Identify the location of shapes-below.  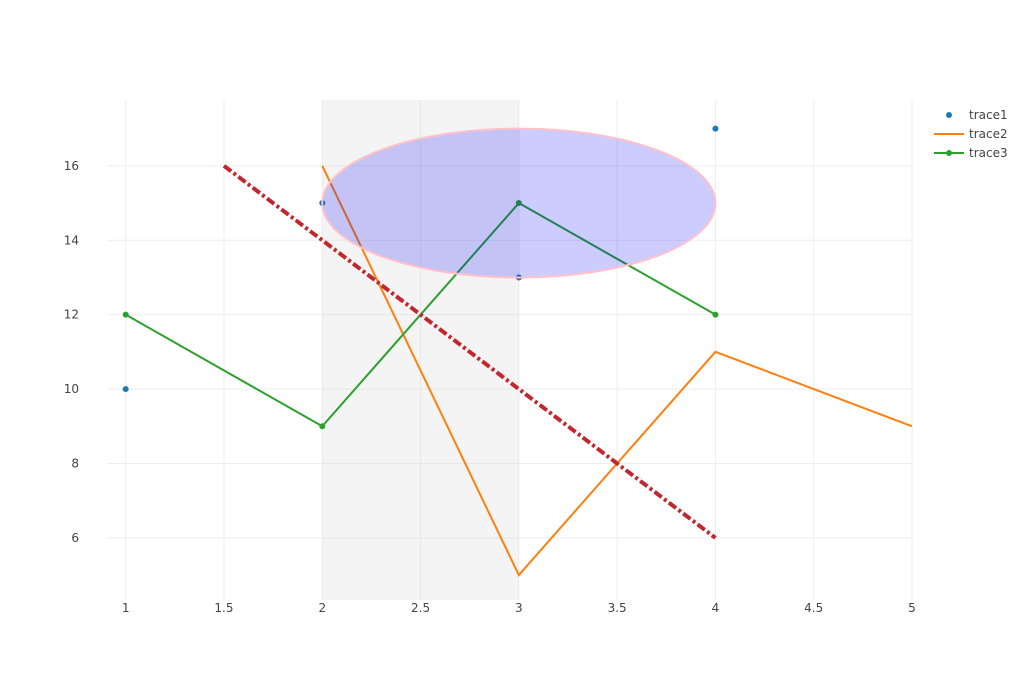
(420, 350).